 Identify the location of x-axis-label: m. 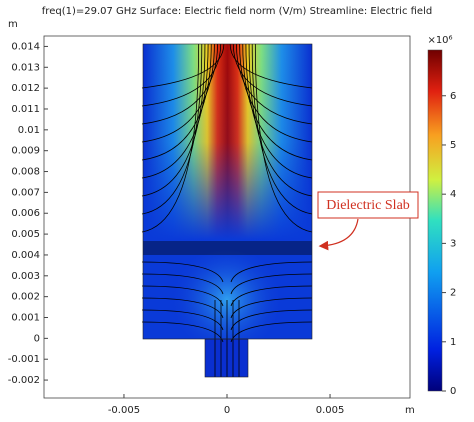
(410, 410).